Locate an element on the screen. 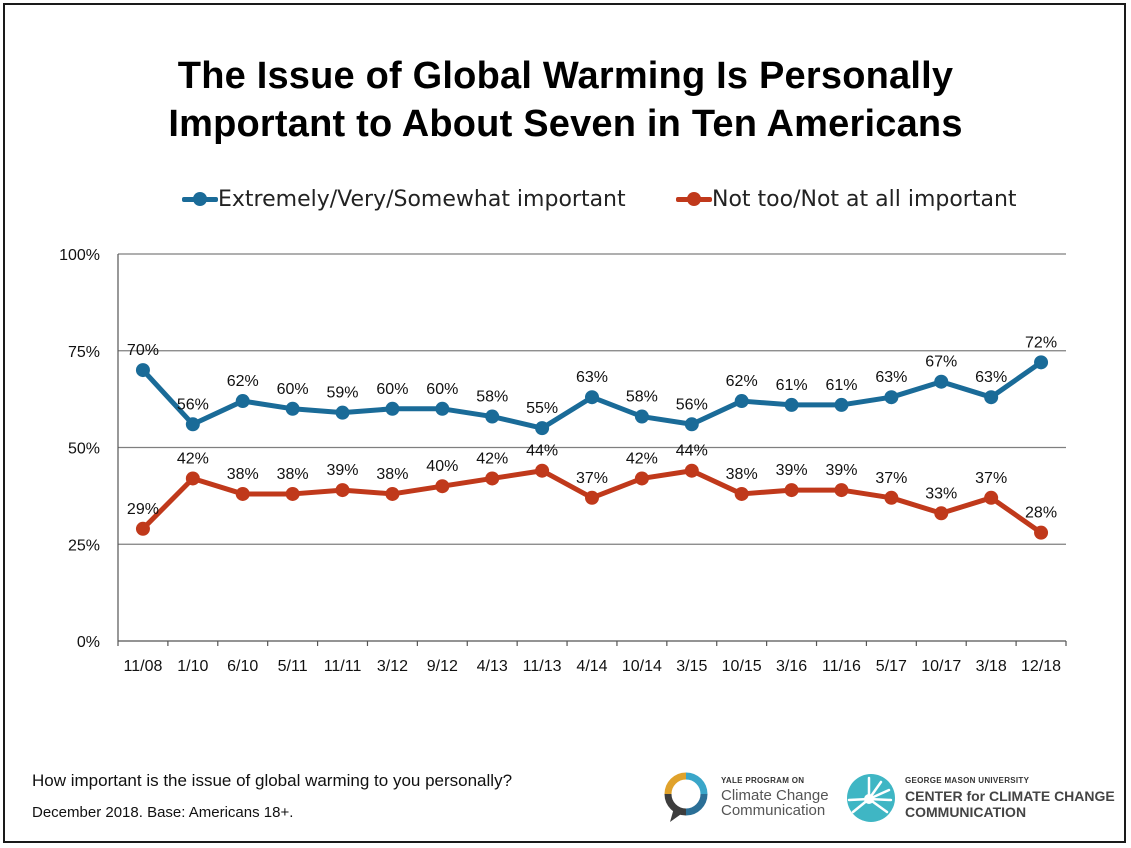  x-tick-label: 9/12 is located at coordinates (442, 666).